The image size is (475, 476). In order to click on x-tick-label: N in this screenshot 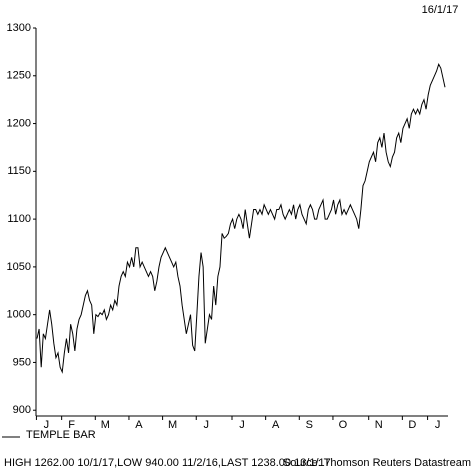, I will do `click(379, 425)`.